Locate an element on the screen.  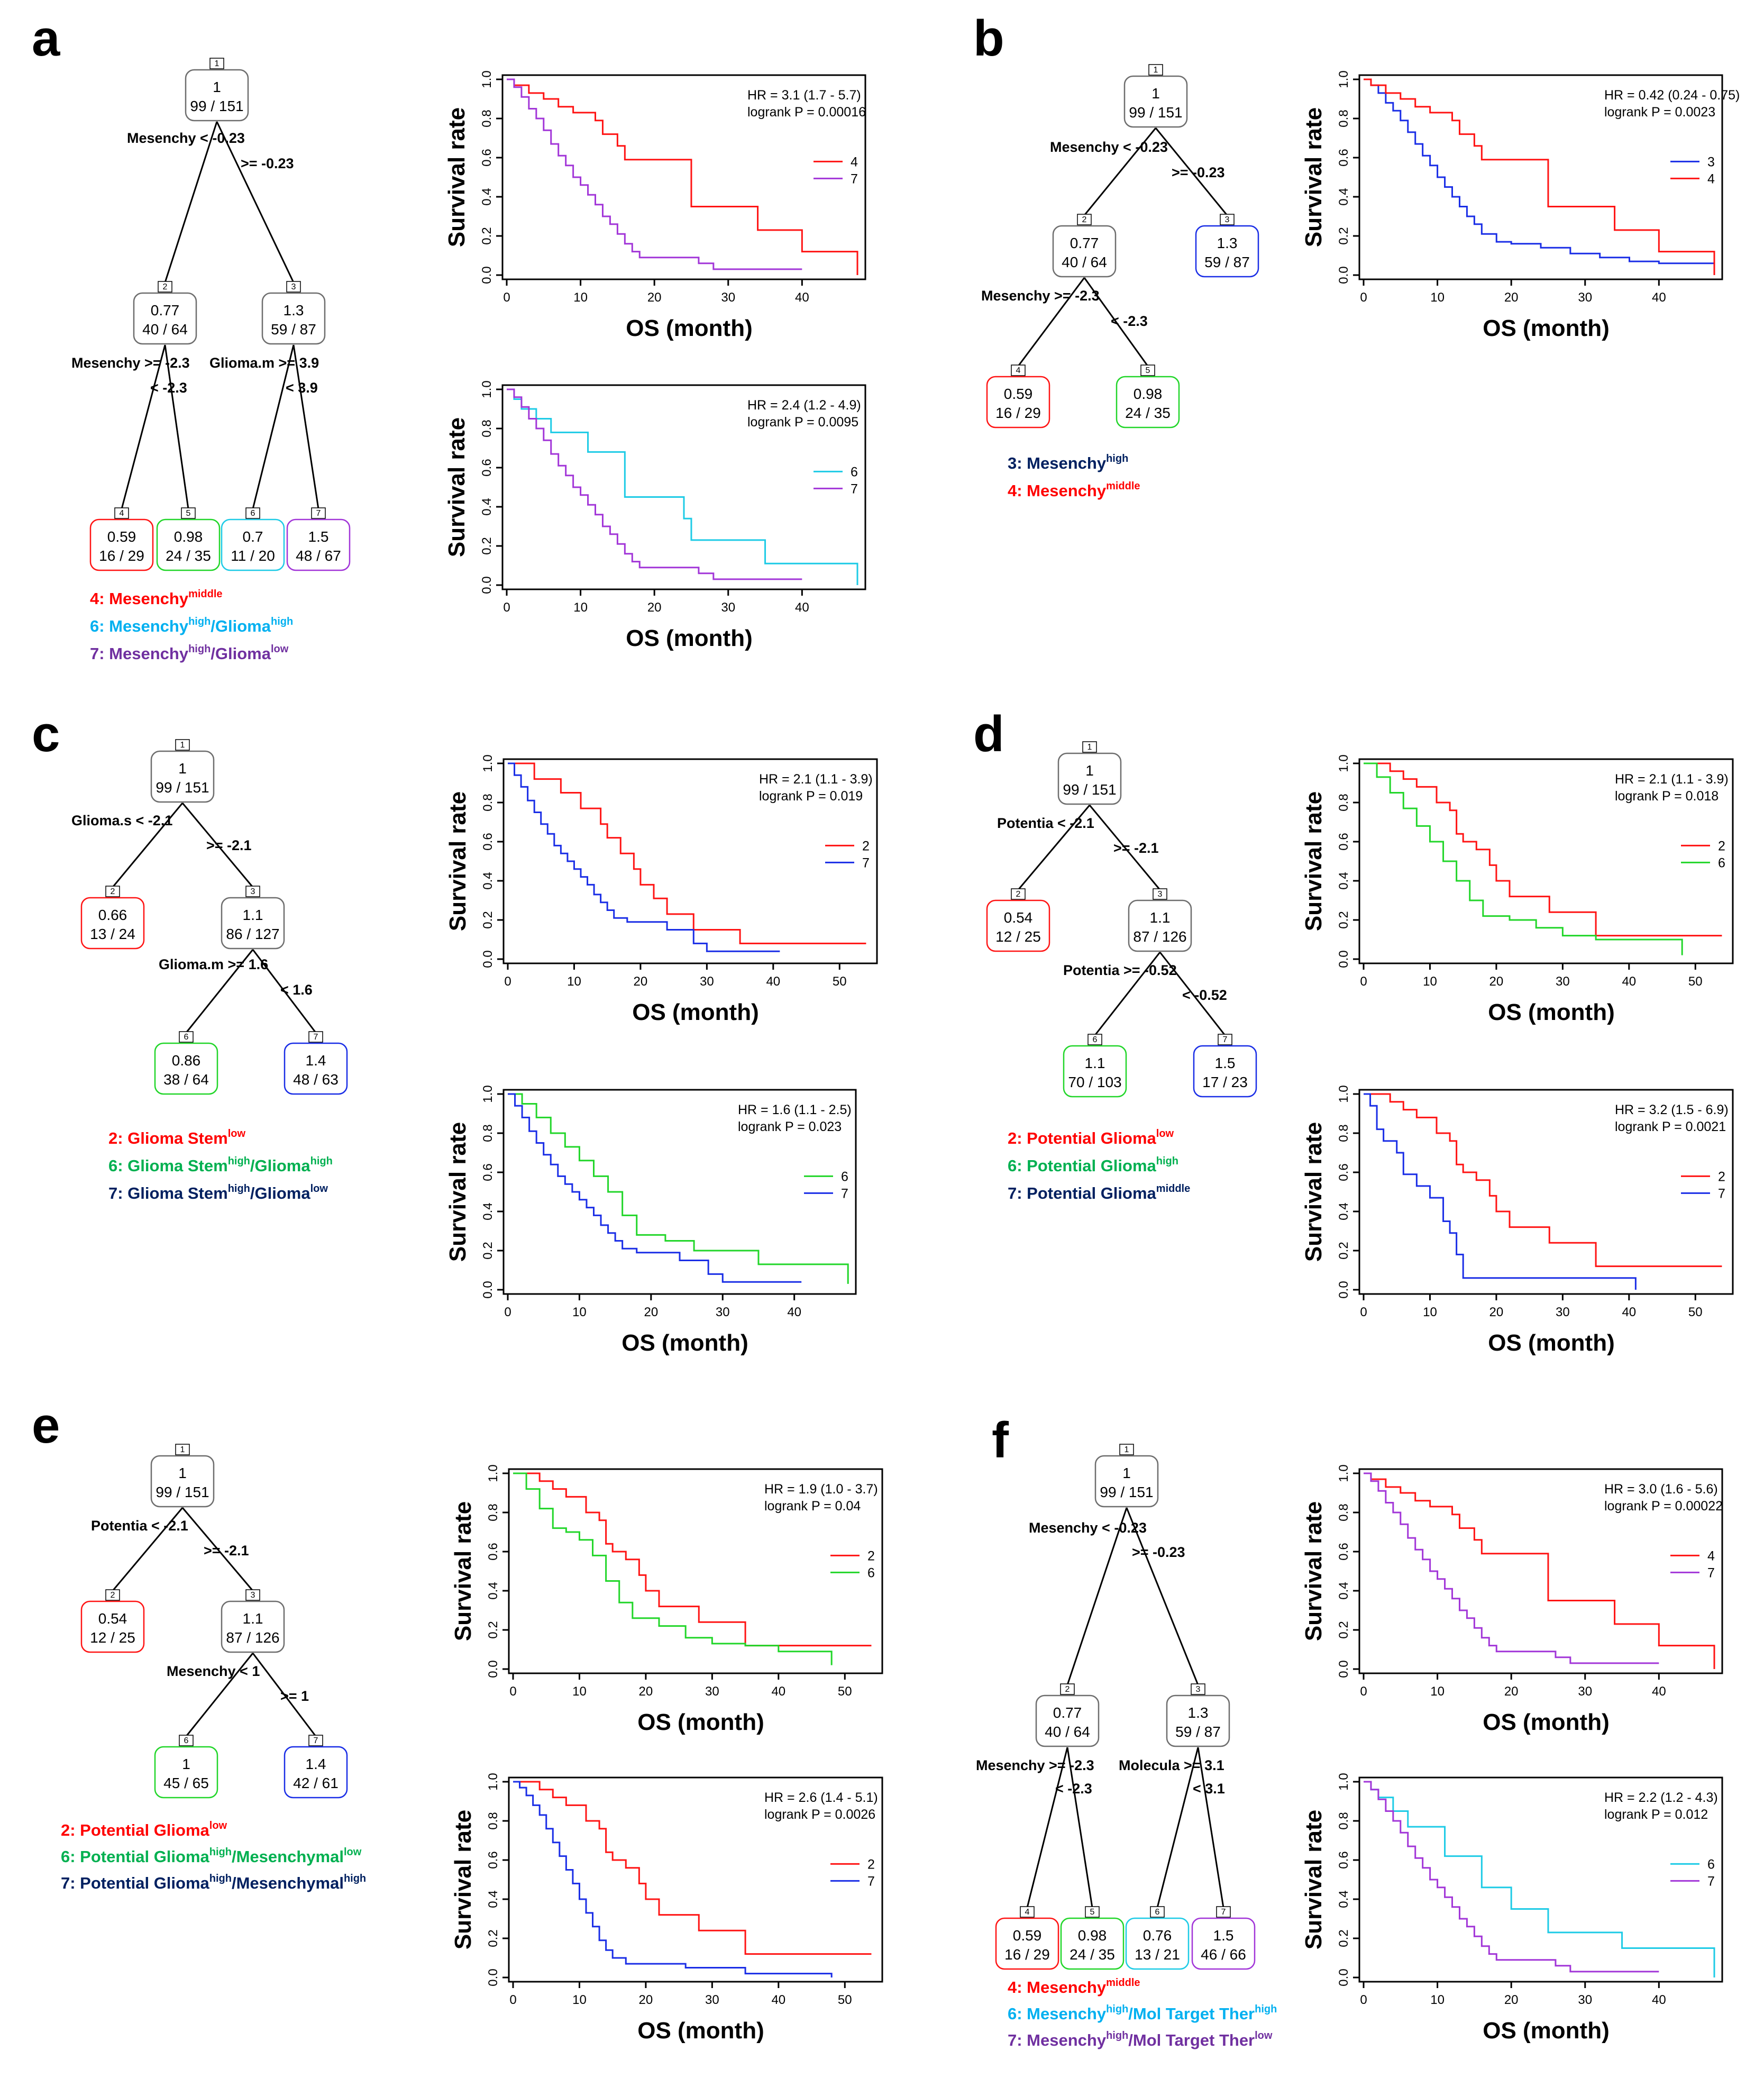
legend-label-2: 2 is located at coordinates (1721, 846).